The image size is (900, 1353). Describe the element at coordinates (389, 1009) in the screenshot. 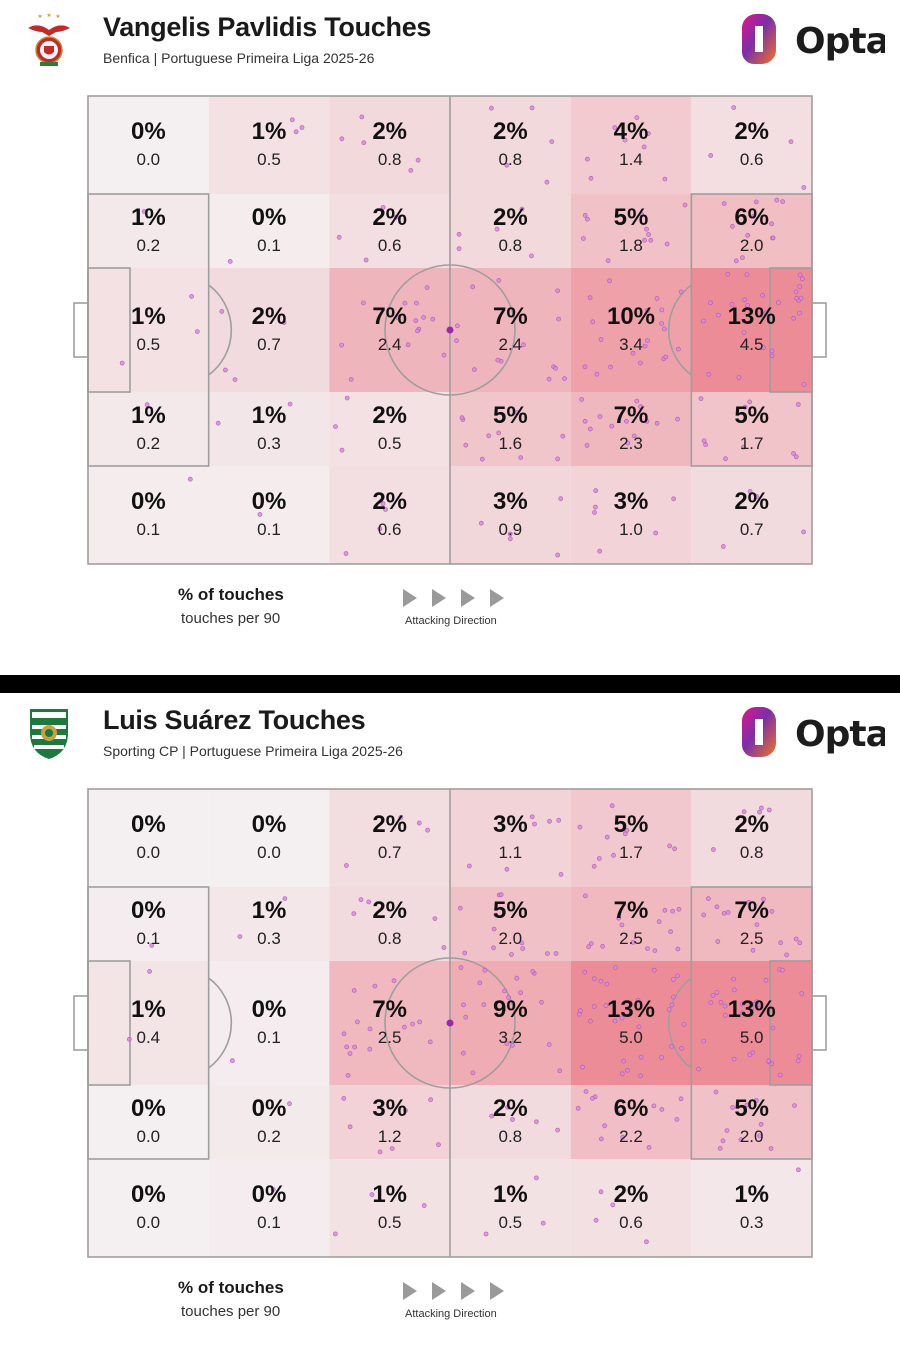

I see `cell-pct-label: 7%` at that location.